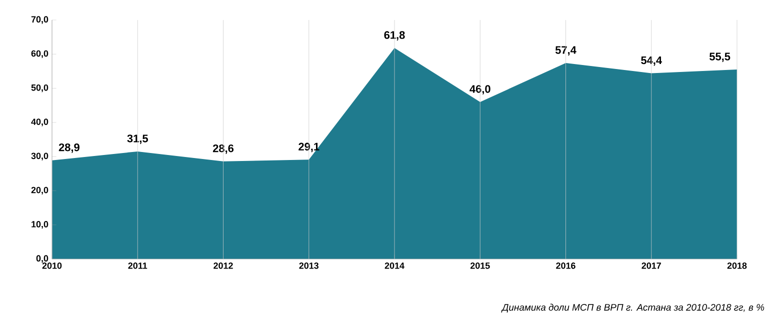  Describe the element at coordinates (651, 265) in the screenshot. I see `x-tick-label: 2017` at that location.